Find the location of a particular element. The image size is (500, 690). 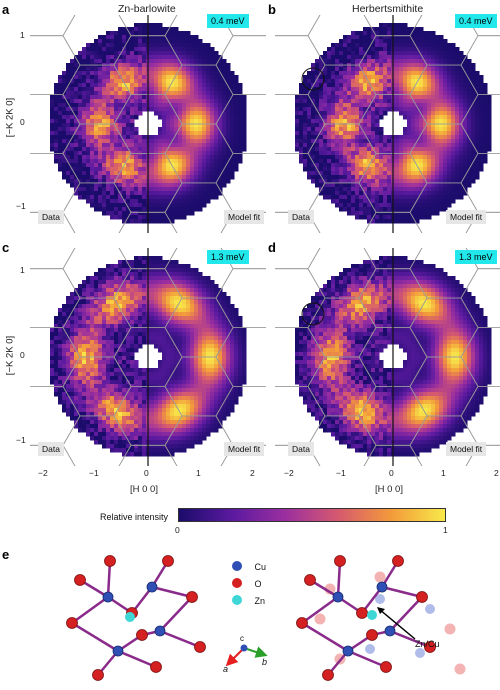

panel-letter-a: a is located at coordinates (5, 9).